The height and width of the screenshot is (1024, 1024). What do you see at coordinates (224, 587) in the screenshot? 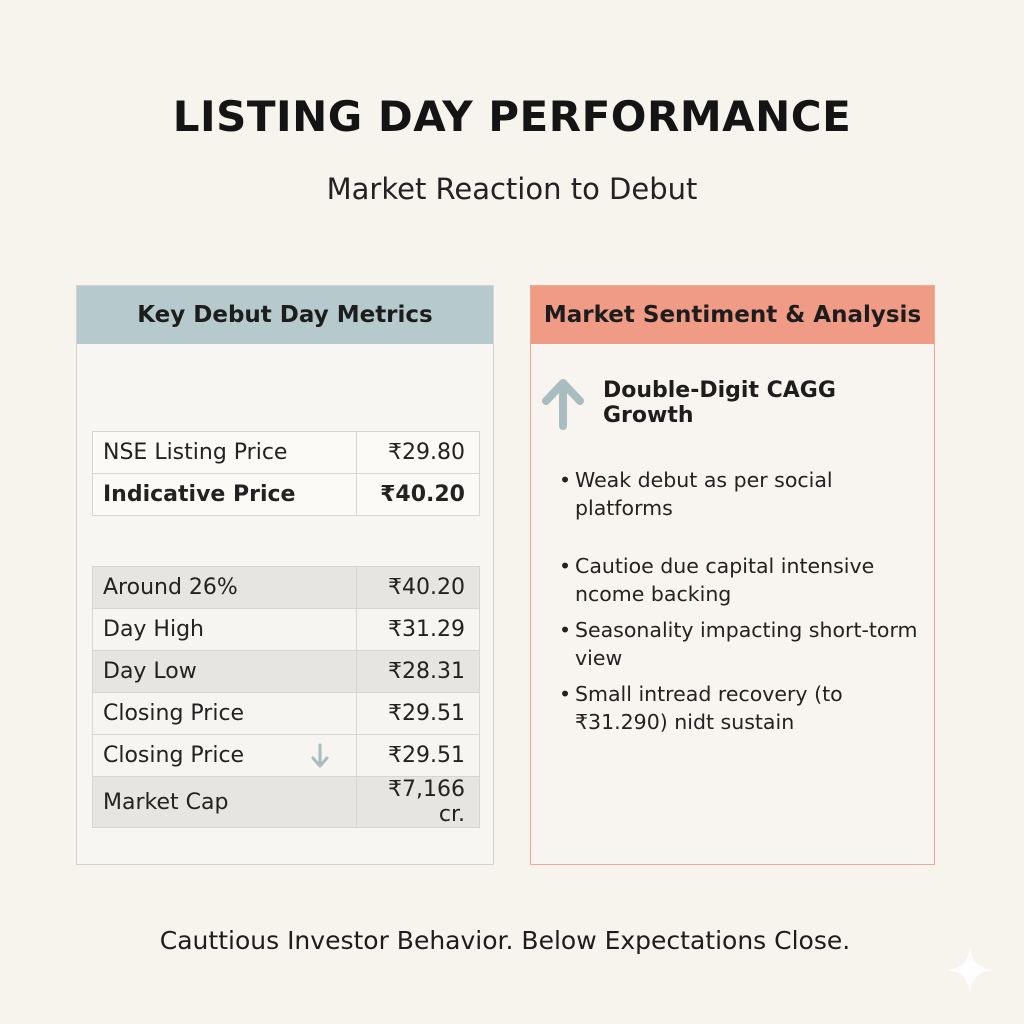
I see `metric-label: Around 26%` at bounding box center [224, 587].